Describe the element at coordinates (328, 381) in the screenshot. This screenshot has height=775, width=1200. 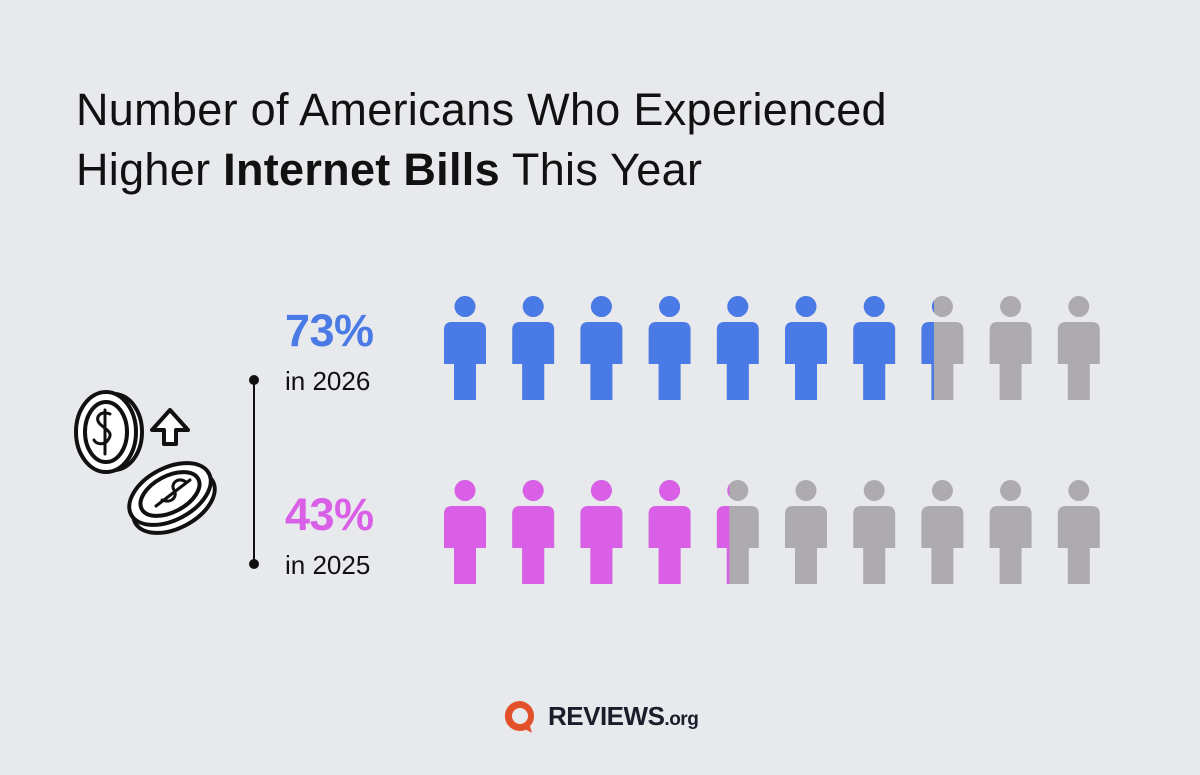
I see `year-label-2026: in 2026` at that location.